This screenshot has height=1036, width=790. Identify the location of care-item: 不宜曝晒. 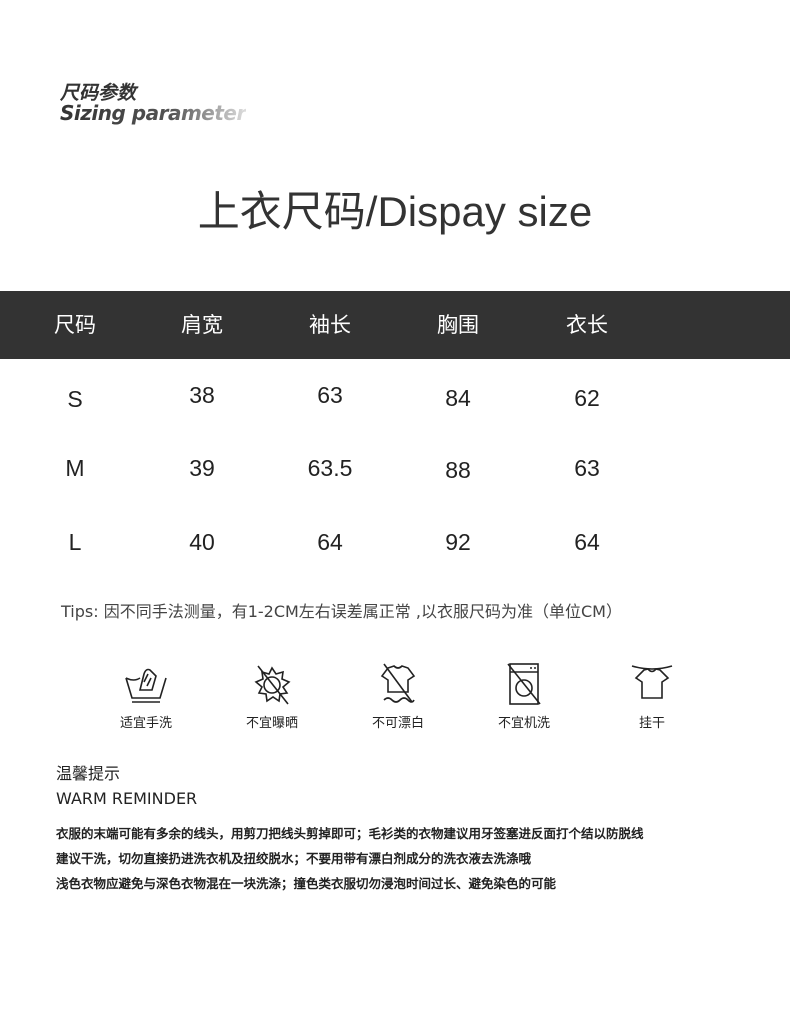
(272, 695).